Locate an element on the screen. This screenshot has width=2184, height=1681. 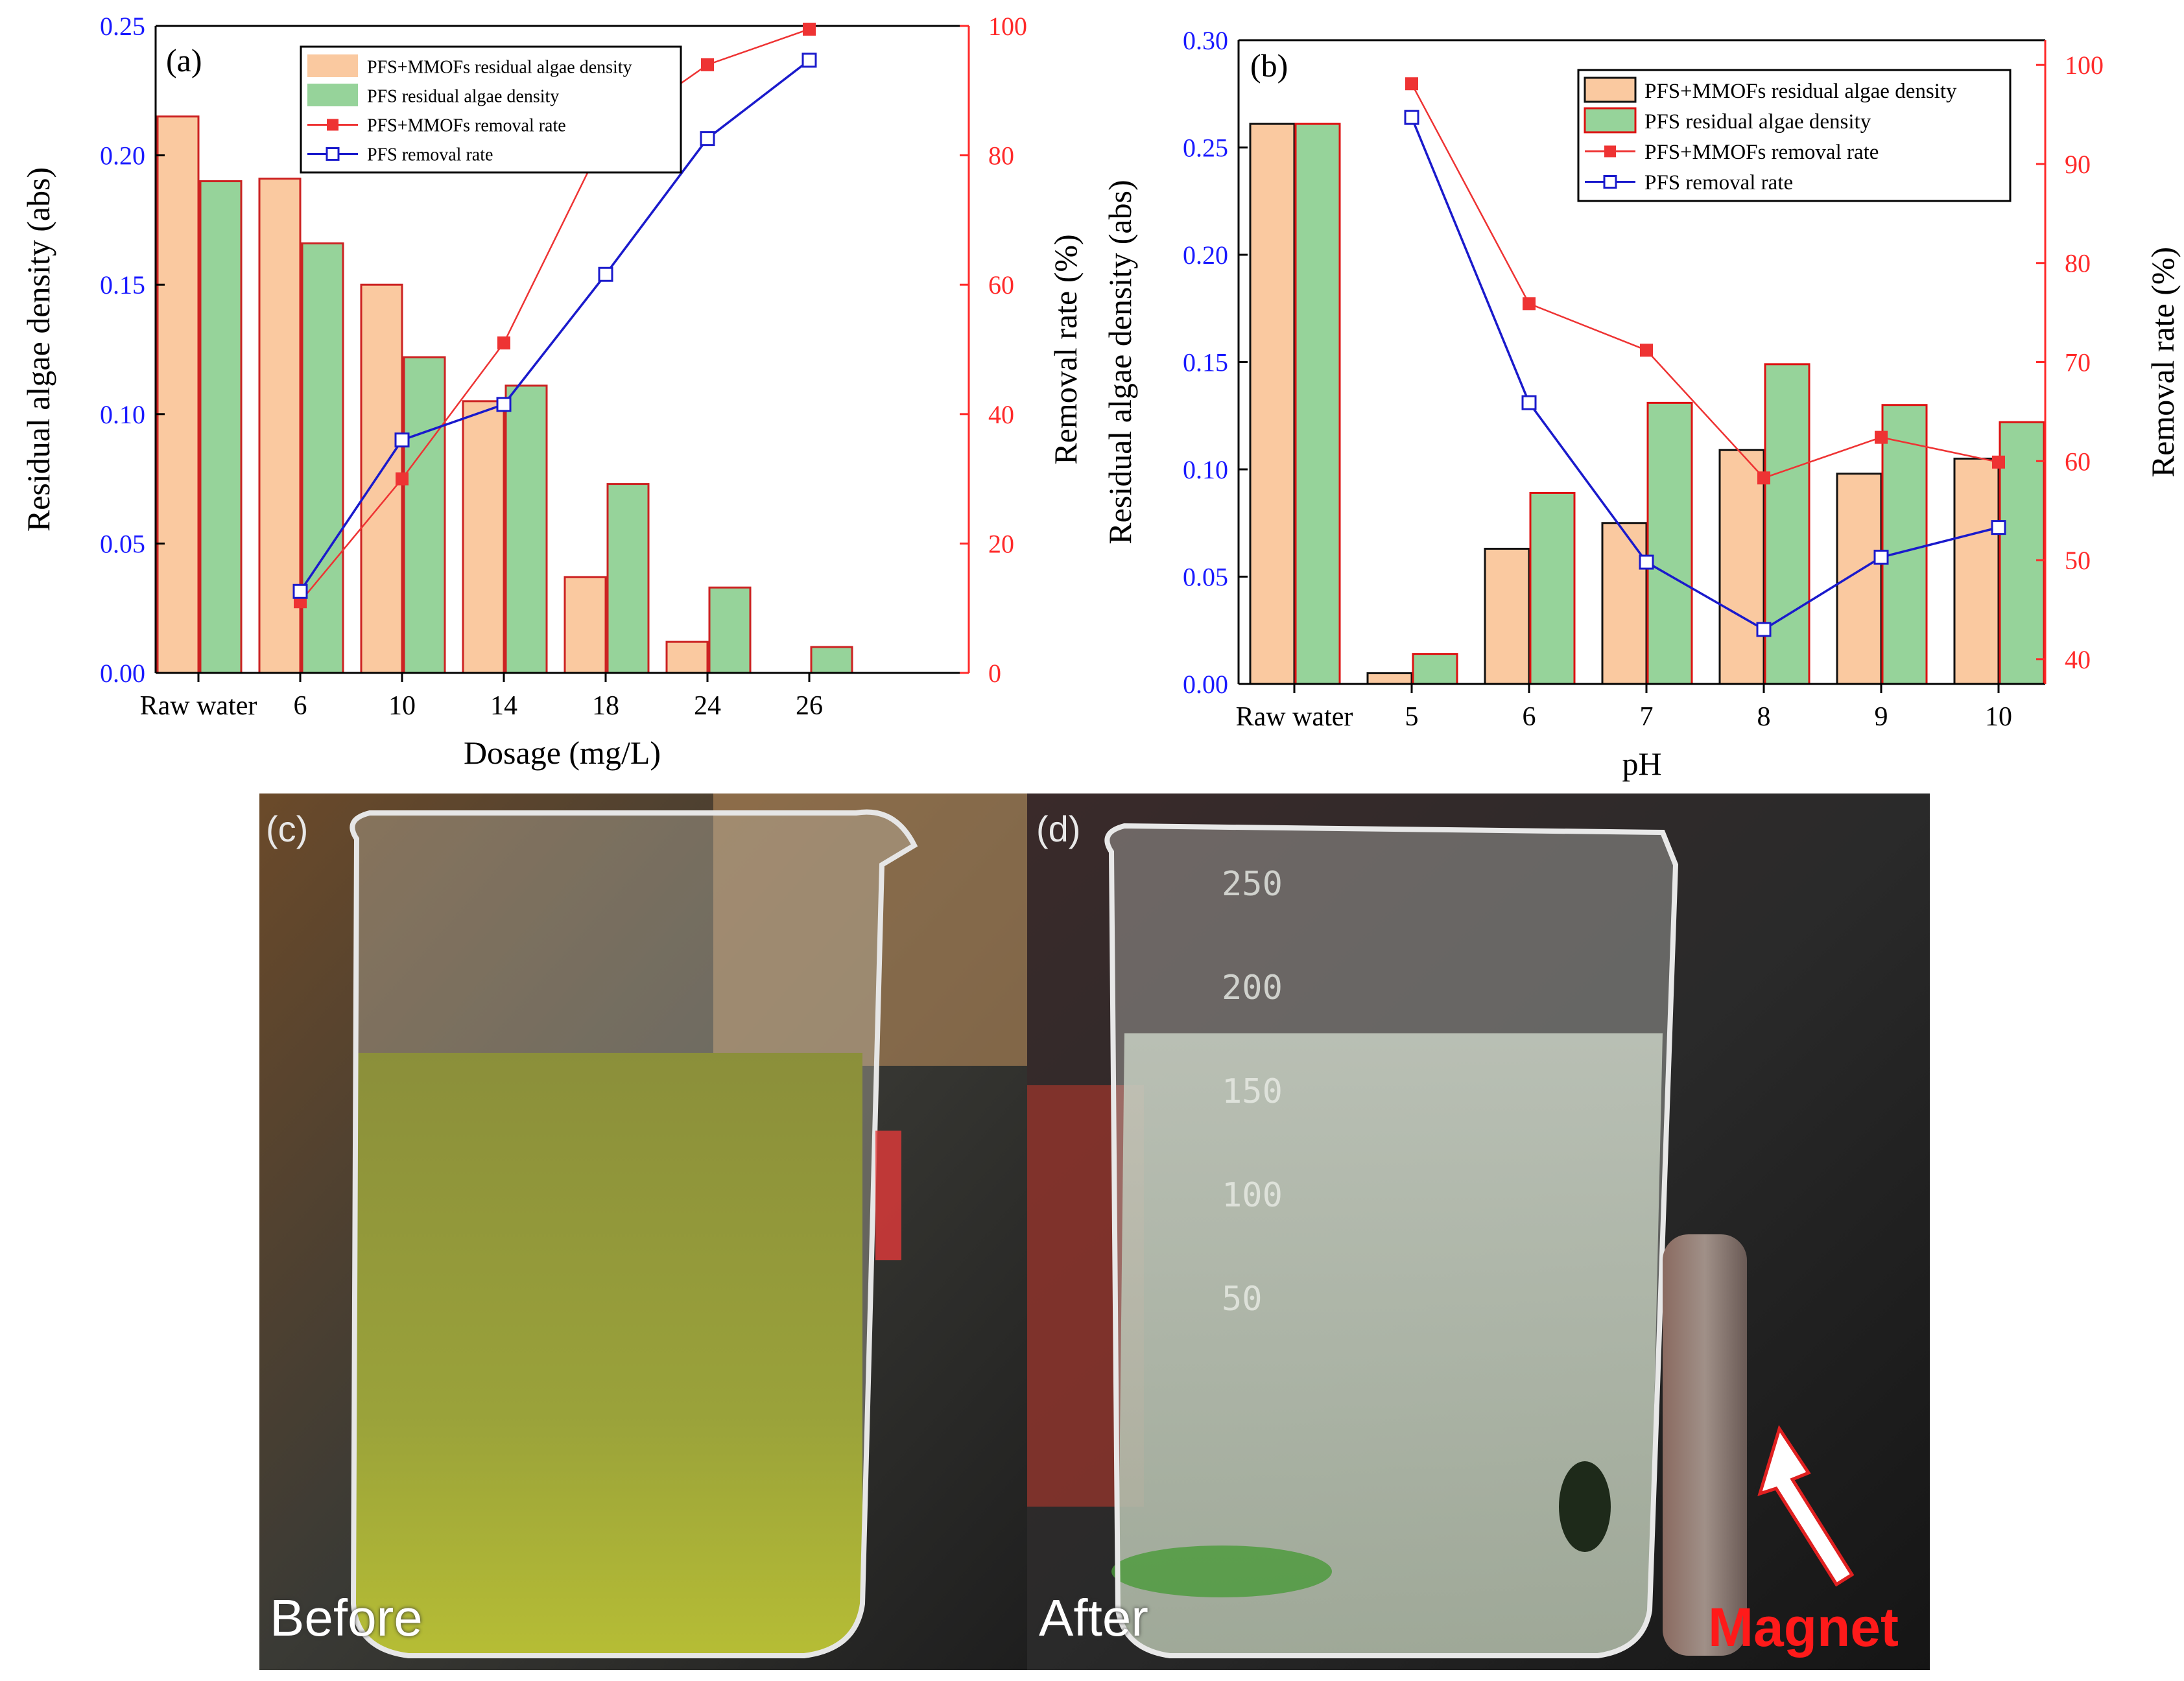
scale-mark: 250 is located at coordinates (1253, 884).